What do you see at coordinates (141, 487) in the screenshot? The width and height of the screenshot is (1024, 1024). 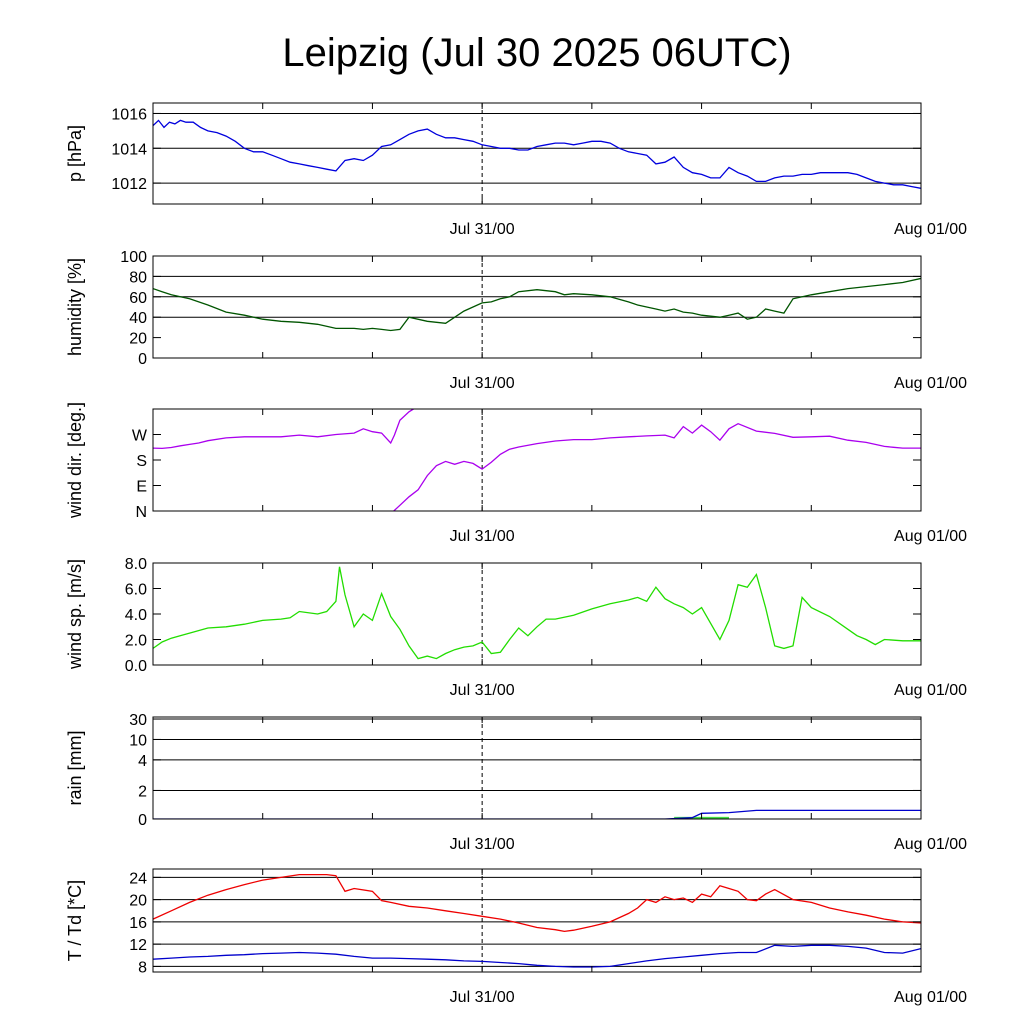 I see `wind-direction-ytick-label: E` at bounding box center [141, 487].